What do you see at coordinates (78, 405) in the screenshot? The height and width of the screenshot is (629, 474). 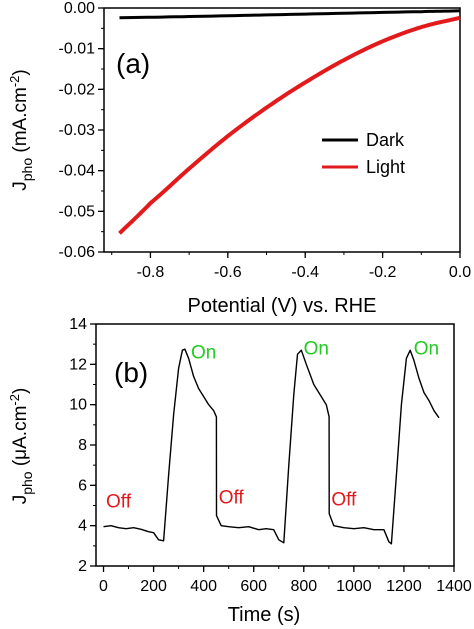 I see `y-tick-label: 10` at bounding box center [78, 405].